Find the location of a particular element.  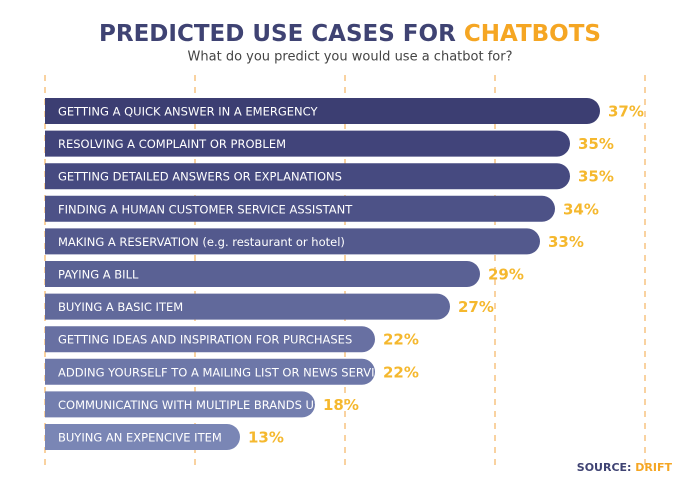

title: PREDICTED USE CASES FOR CHATBOTS is located at coordinates (350, 34).